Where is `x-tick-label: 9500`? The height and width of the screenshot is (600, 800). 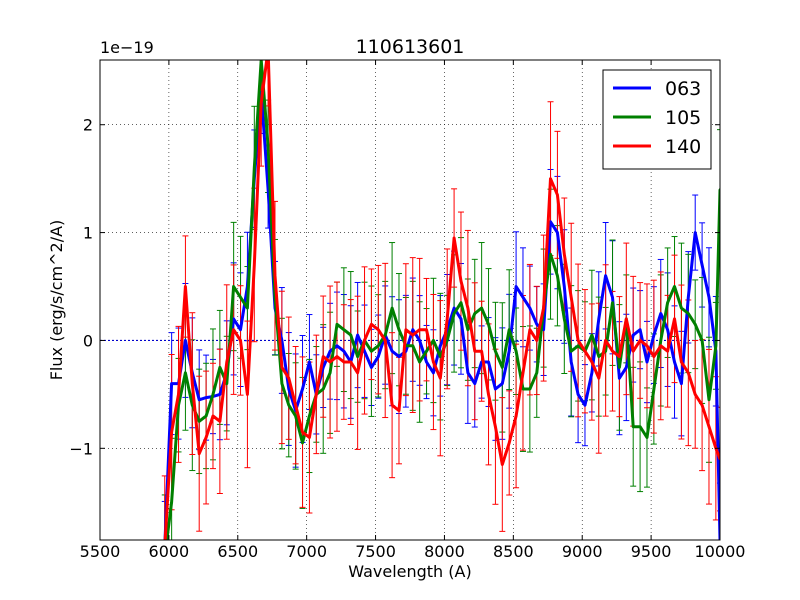 x-tick-label: 9500 is located at coordinates (651, 551).